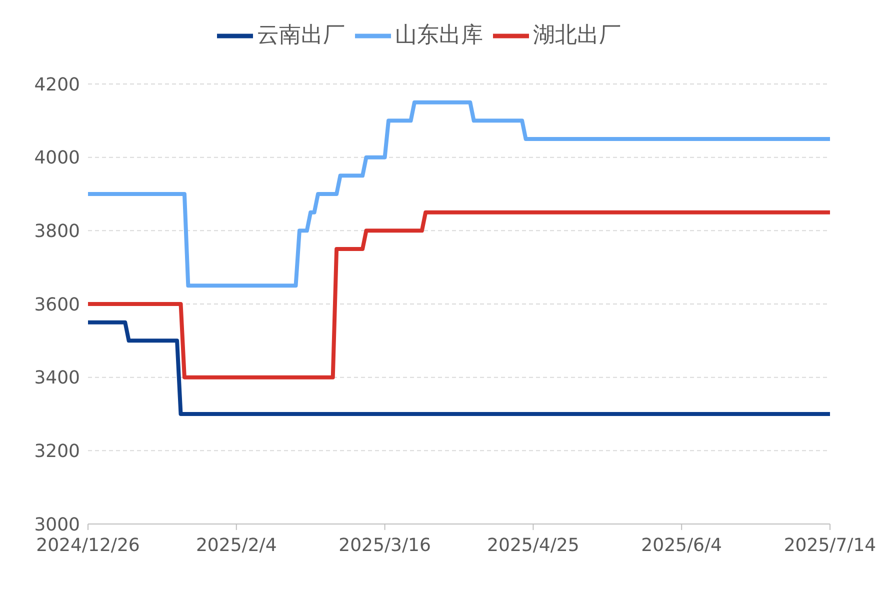 This screenshot has height=592, width=888. What do you see at coordinates (533, 545) in the screenshot?
I see `x-tick-label: 2025/4/25` at bounding box center [533, 545].